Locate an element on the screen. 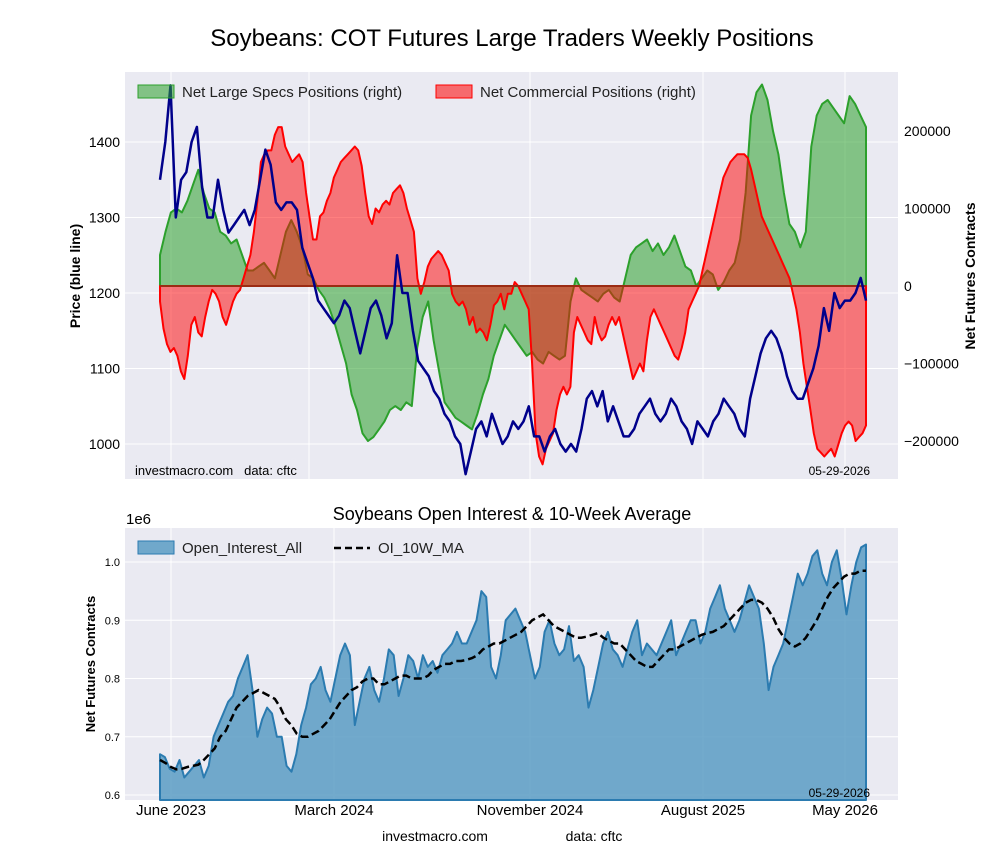 This screenshot has height=860, width=1000. left-tick-label: 1000 is located at coordinates (104, 444).